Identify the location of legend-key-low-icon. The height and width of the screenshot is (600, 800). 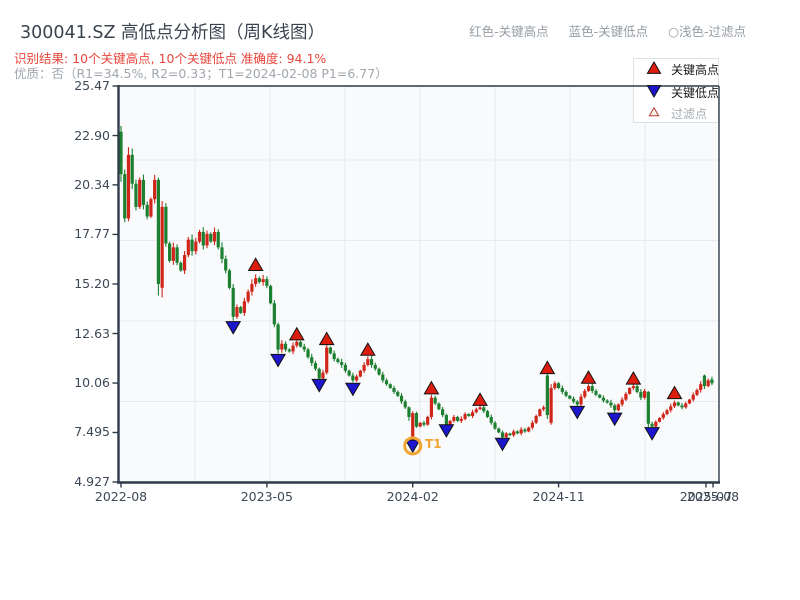
(654, 91).